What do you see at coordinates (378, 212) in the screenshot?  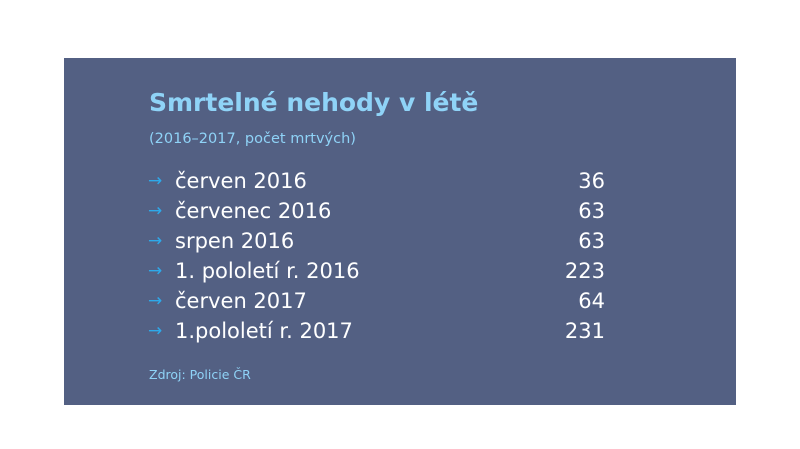 I see `table-row: → červenec 2016 63` at bounding box center [378, 212].